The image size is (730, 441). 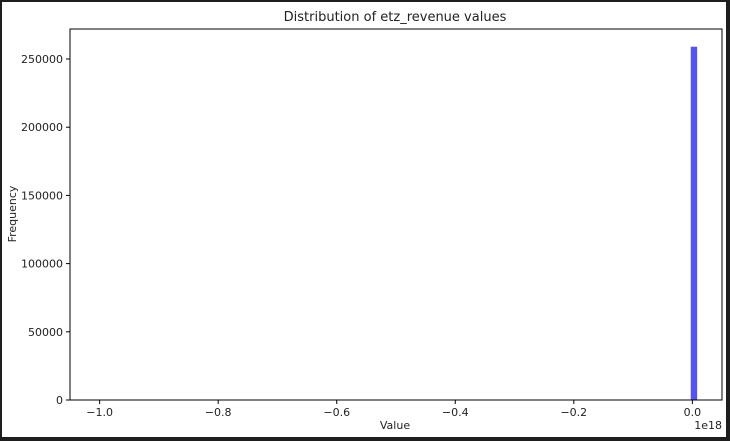 What do you see at coordinates (393, 409) in the screenshot?
I see `x-ticks: −1.0 −0.8 −0.6 −0.4 −0.2 0.0` at bounding box center [393, 409].